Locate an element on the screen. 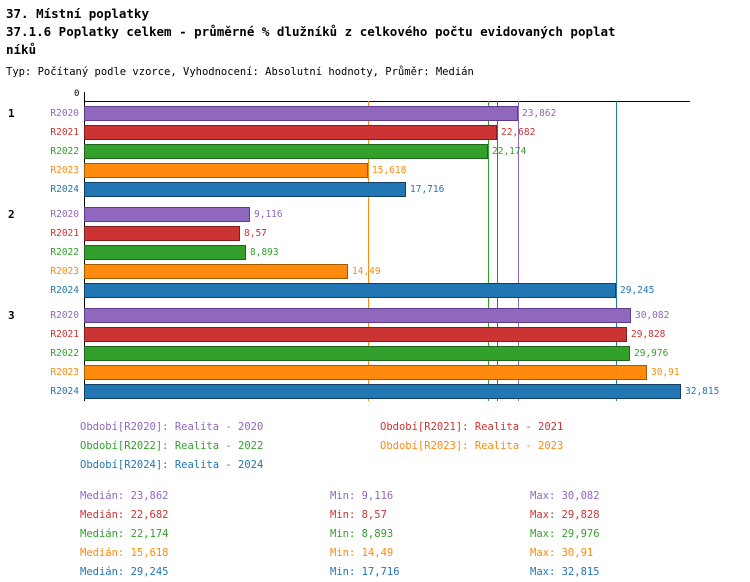 The width and height of the screenshot is (750, 582). bar-value-label: 30,91 is located at coordinates (665, 372).